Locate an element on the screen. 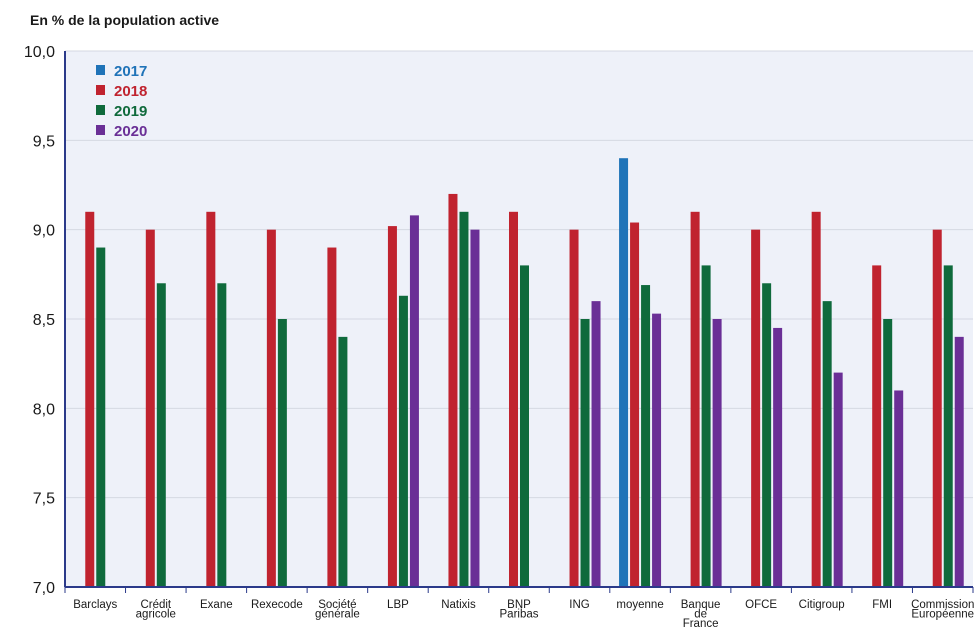 The height and width of the screenshot is (627, 977). x-category-label: LBP is located at coordinates (398, 605).